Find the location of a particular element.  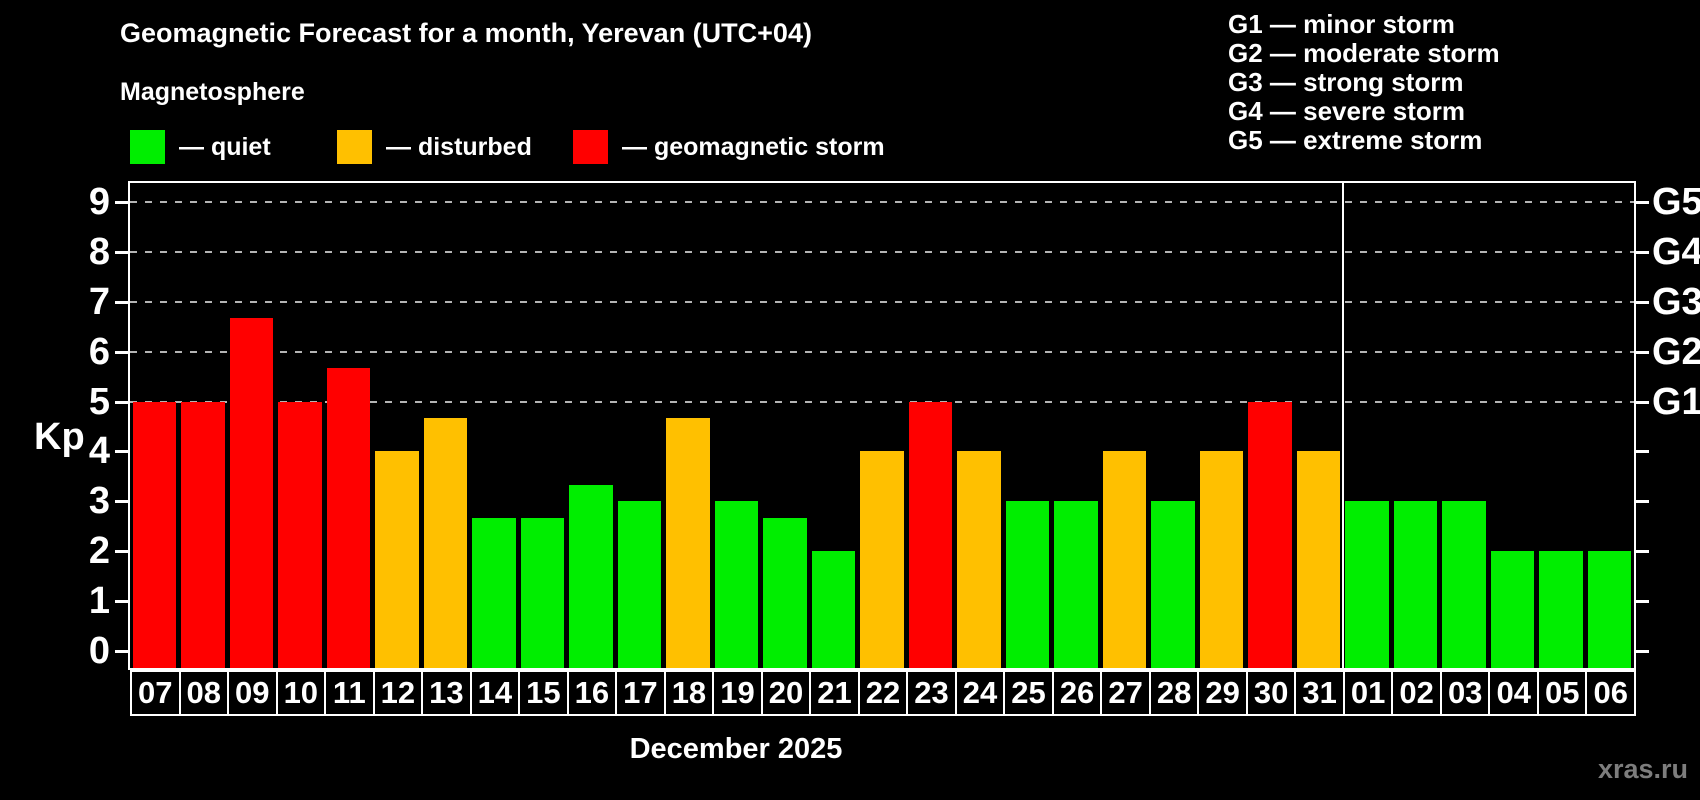

g-legend-g4: G4 — severe storm is located at coordinates (1347, 111).